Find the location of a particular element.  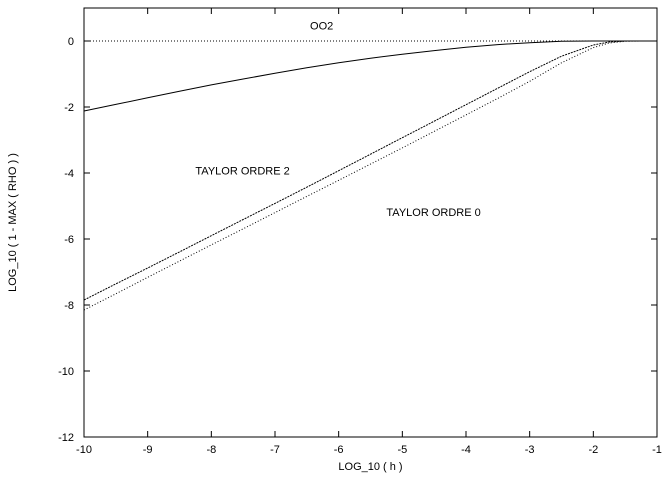

y-tick-label: 0 is located at coordinates (71, 42).